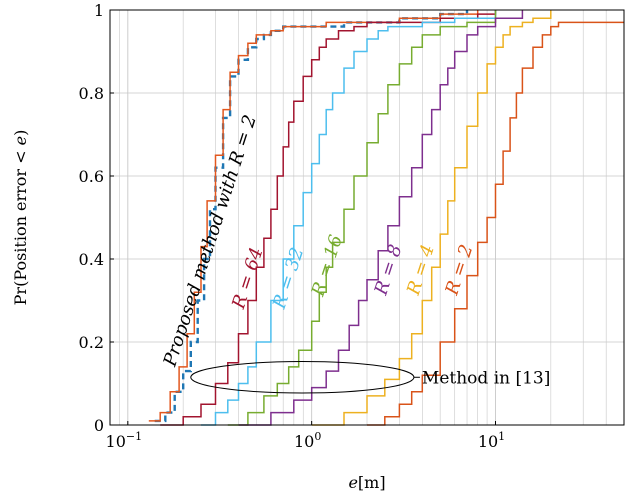 This screenshot has width=641, height=498. Describe the element at coordinates (91, 342) in the screenshot. I see `y-tick-label: 0.2` at that location.